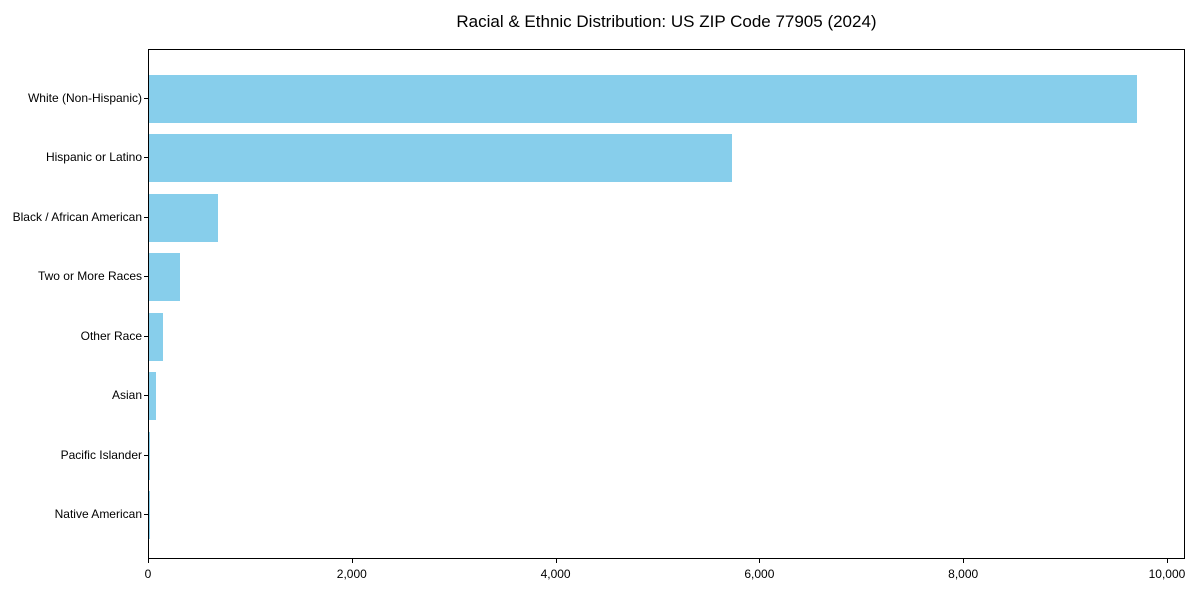 Image resolution: width=1200 pixels, height=600 pixels. What do you see at coordinates (93, 157) in the screenshot?
I see `y-tick-label: Hispanic or Latino` at bounding box center [93, 157].